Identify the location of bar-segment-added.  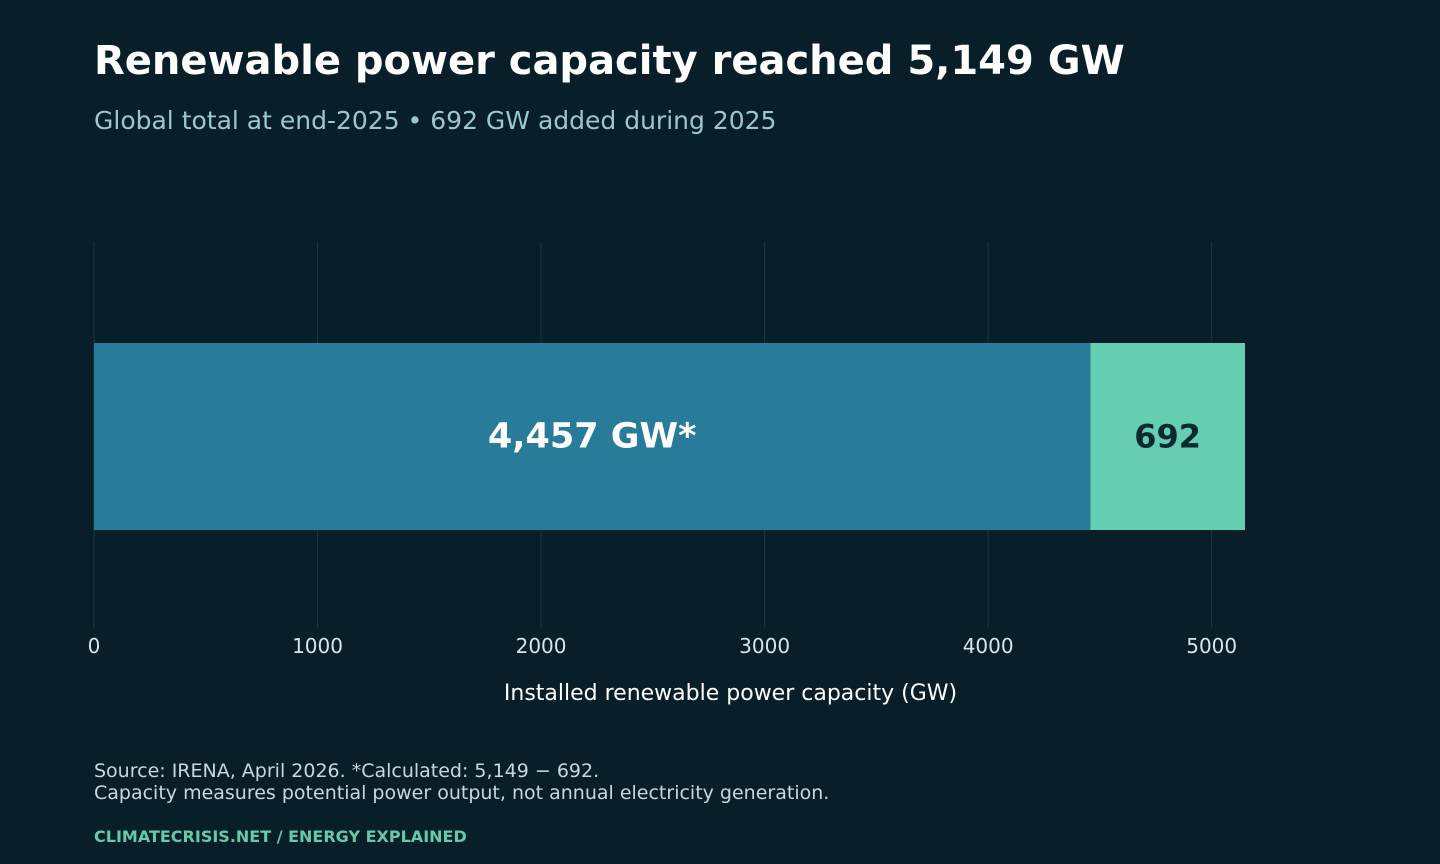
(1167, 436).